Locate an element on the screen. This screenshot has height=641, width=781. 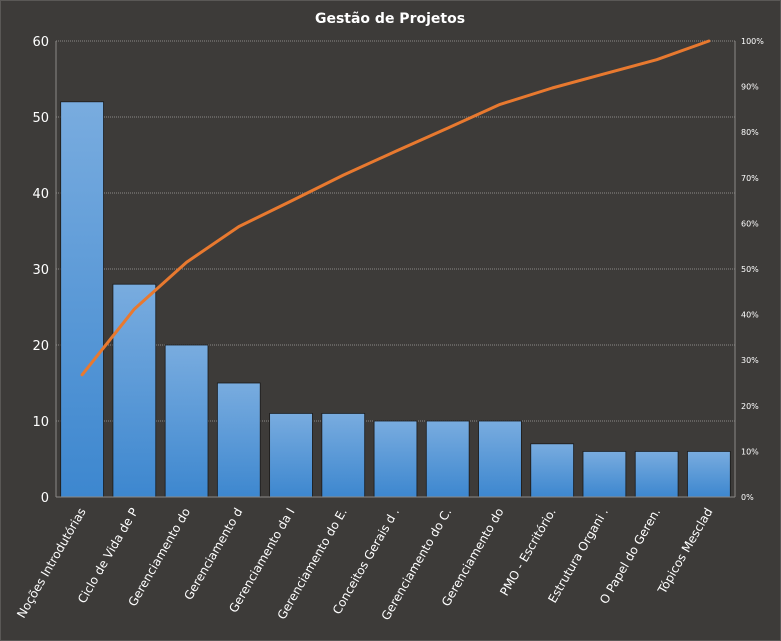
y2-tick-label: 70% is located at coordinates (750, 178).